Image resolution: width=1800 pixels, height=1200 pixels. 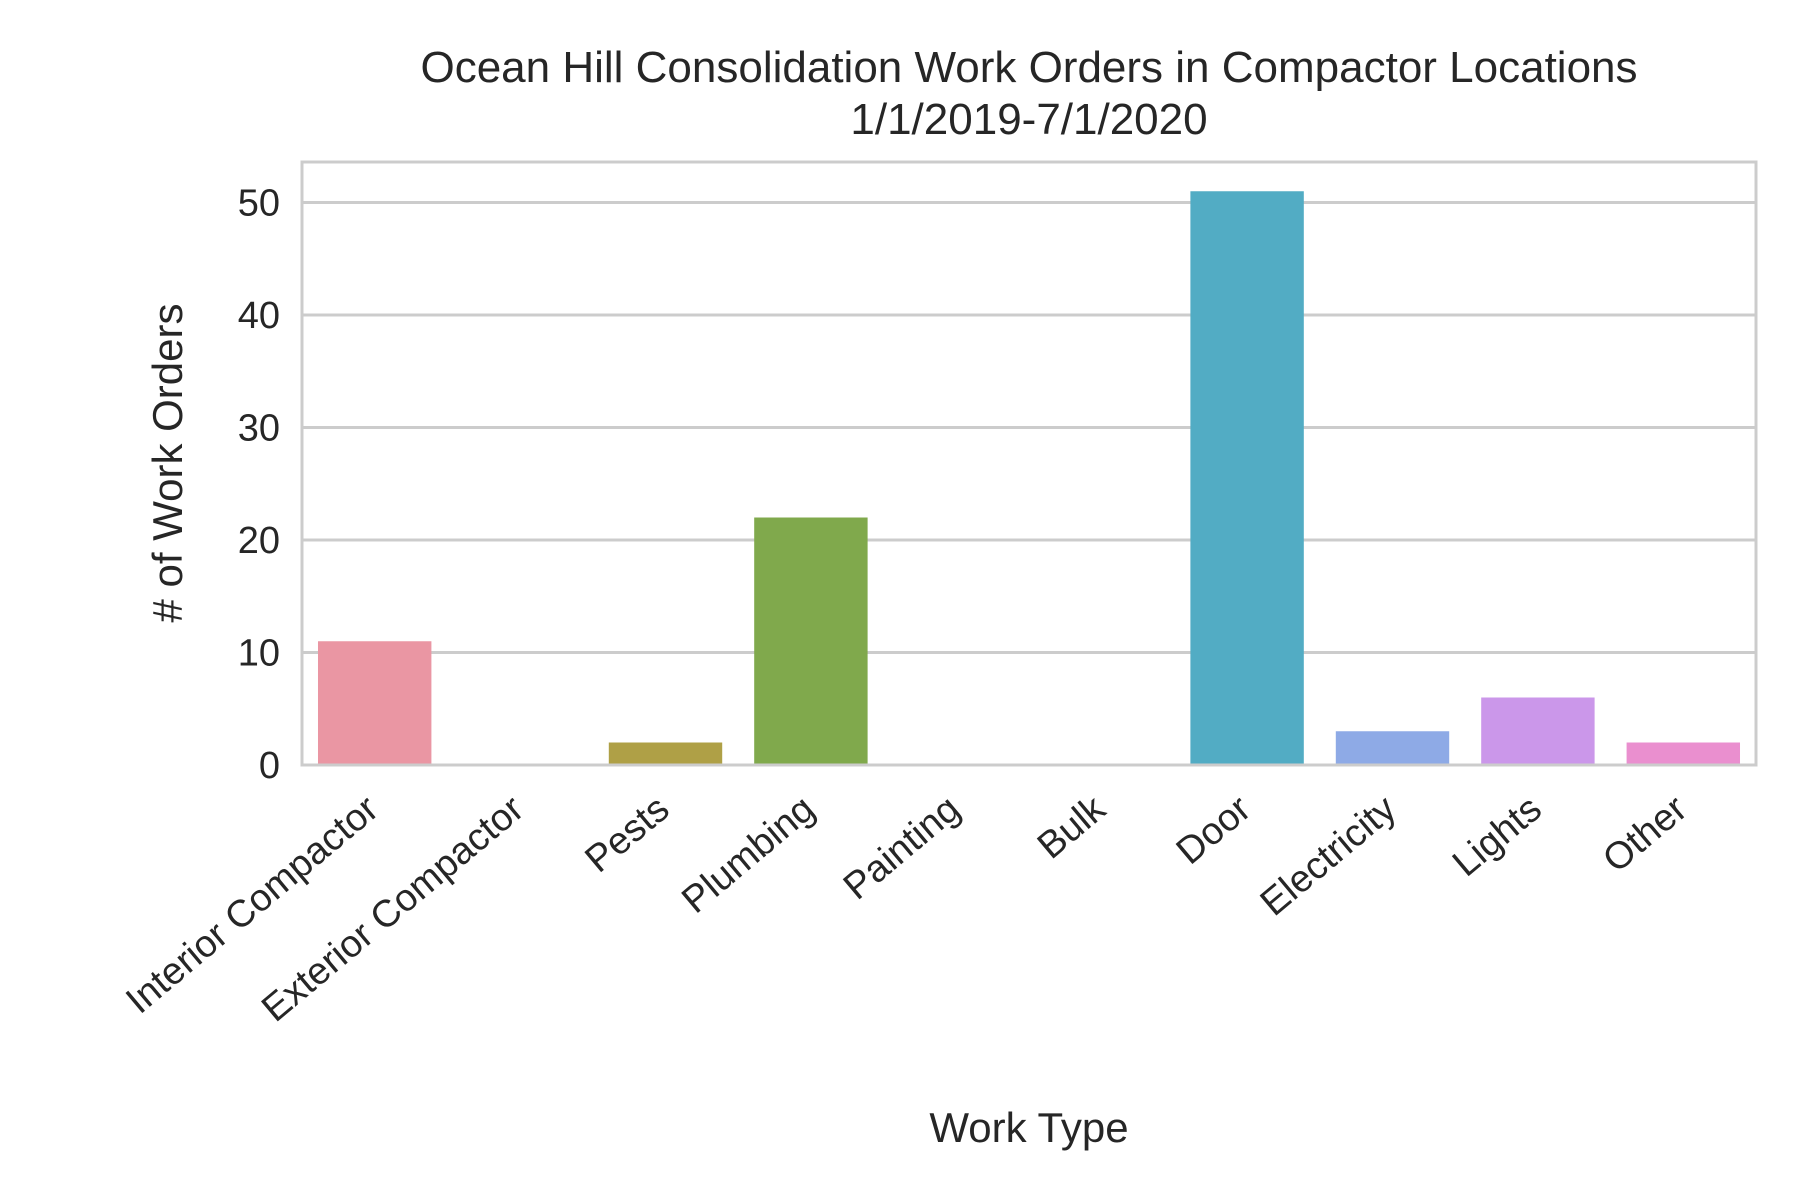 I want to click on x-tick-label: Plumbing, so click(x=748, y=855).